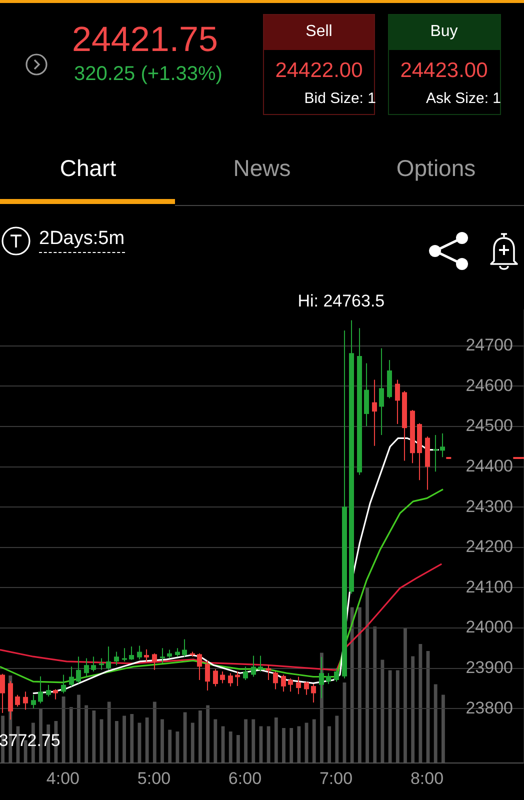  I want to click on x-tick-label: 6:00, so click(245, 778).